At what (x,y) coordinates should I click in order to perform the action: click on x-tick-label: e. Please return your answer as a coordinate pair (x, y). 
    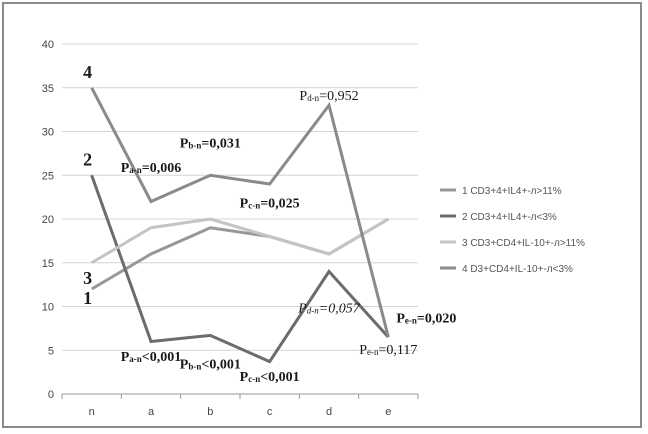
    Looking at the image, I should click on (388, 412).